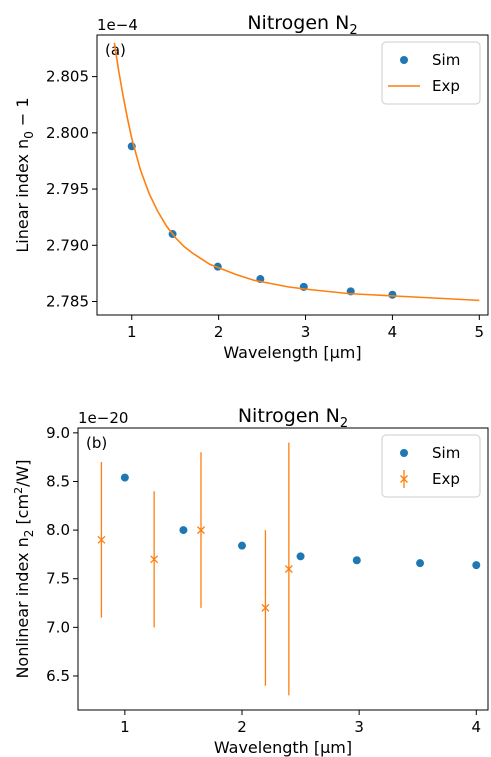 The image size is (491, 757). What do you see at coordinates (67, 133) in the screenshot?
I see `y-tick-label: 2.800` at bounding box center [67, 133].